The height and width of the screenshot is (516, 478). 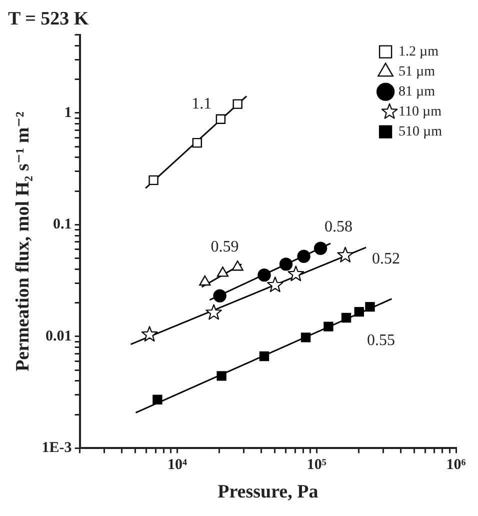 What do you see at coordinates (268, 492) in the screenshot?
I see `x-axis-title: Pressure, Pa` at bounding box center [268, 492].